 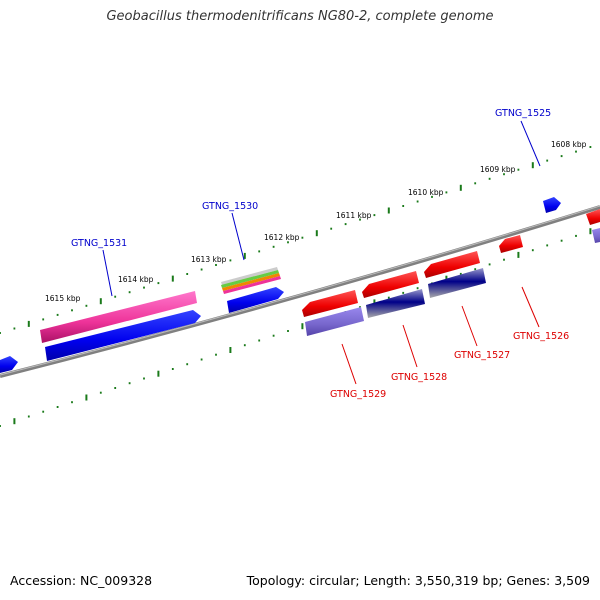 What do you see at coordinates (419, 377) in the screenshot?
I see `gene-label-gtng-1528: GTNG_1528` at bounding box center [419, 377].